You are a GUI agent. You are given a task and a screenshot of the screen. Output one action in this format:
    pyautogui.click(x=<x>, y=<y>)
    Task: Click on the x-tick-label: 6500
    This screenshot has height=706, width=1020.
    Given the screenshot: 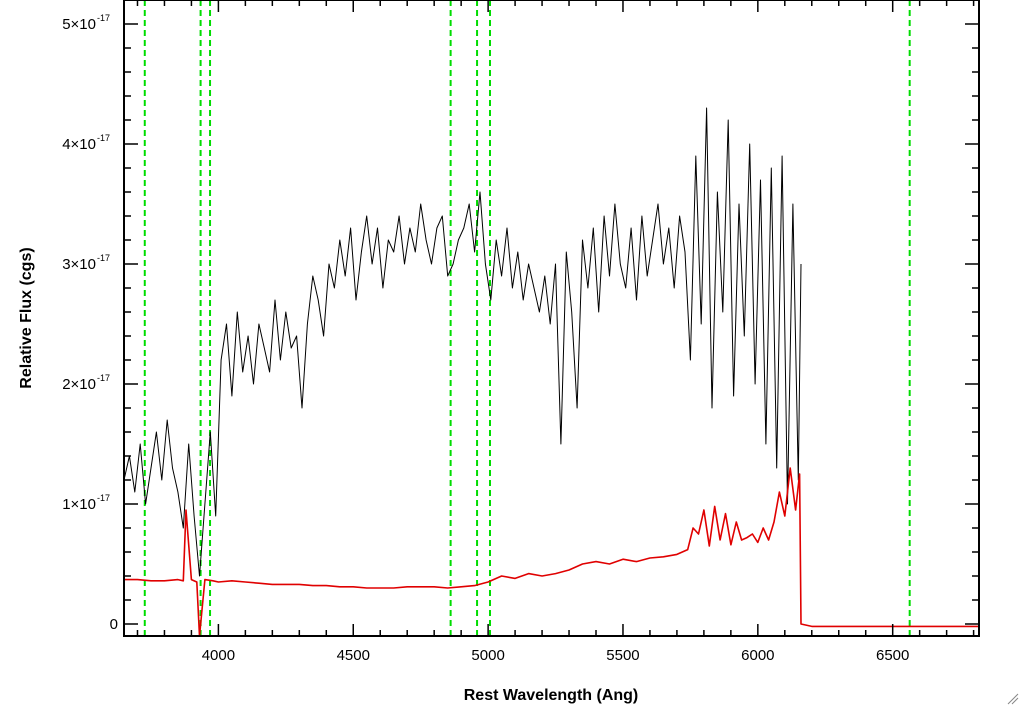 What is the action you would take?
    pyautogui.click(x=892, y=655)
    